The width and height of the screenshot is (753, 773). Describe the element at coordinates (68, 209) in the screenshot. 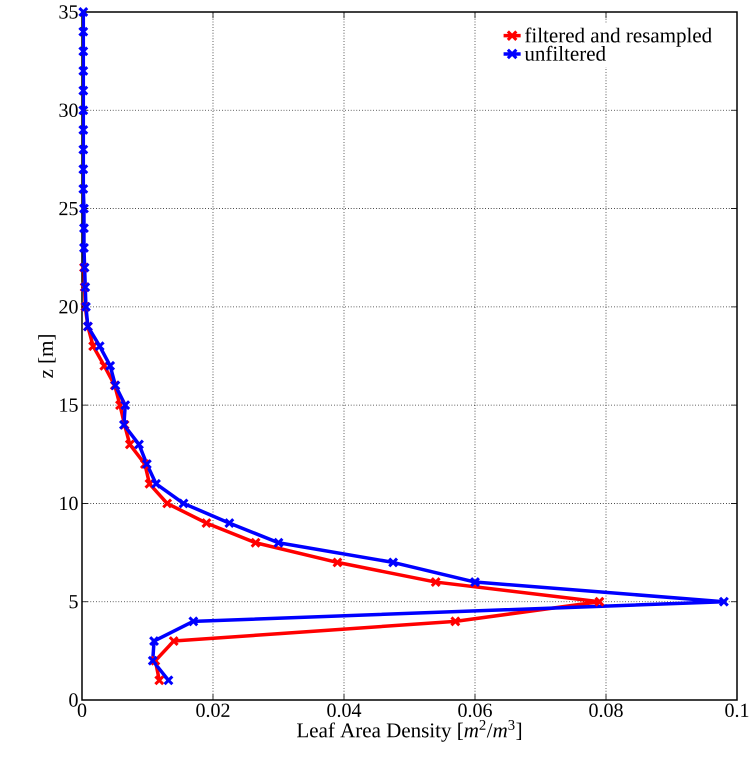

I see `y-tick-label: 25` at that location.